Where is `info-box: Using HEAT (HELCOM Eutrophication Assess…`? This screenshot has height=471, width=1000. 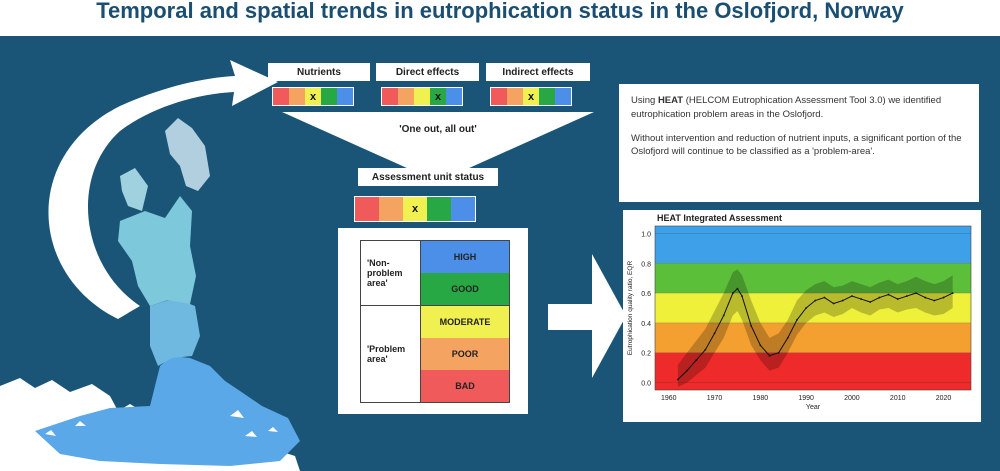 info-box: Using HEAT (HELCOM Eutrophication Assess… is located at coordinates (799, 143).